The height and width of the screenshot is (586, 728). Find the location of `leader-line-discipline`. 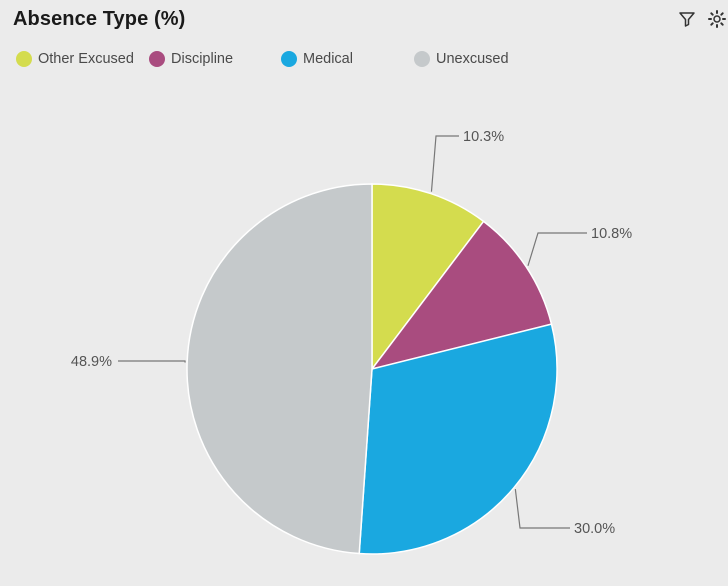

leader-line-discipline is located at coordinates (557, 249).